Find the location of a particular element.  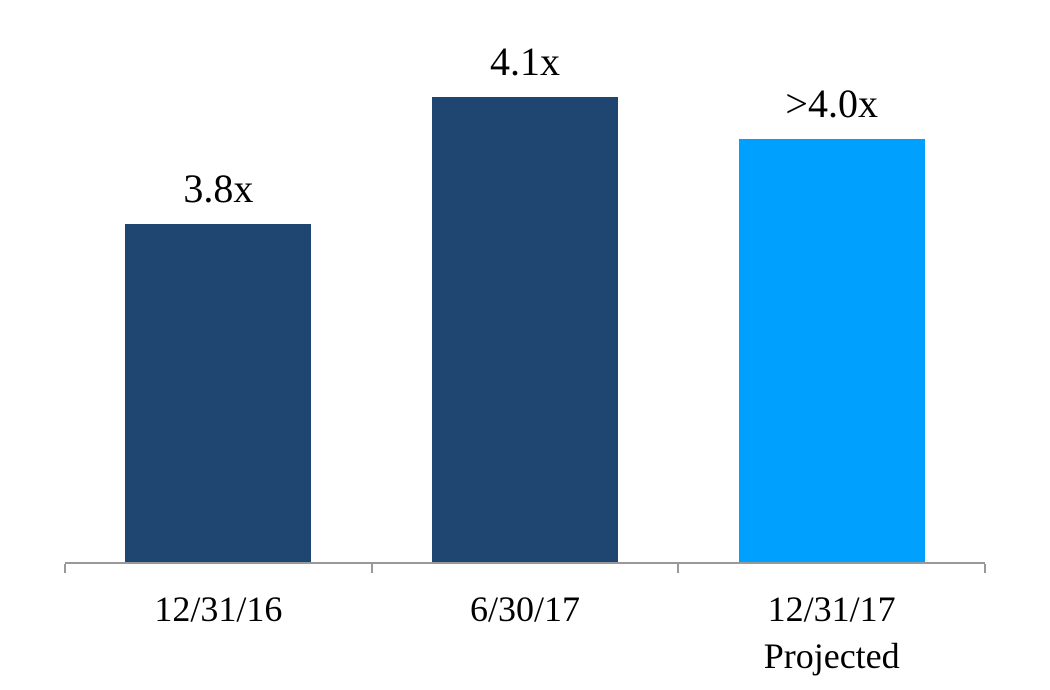

x-axis-label: 12/31/17 Projected is located at coordinates (831, 632).